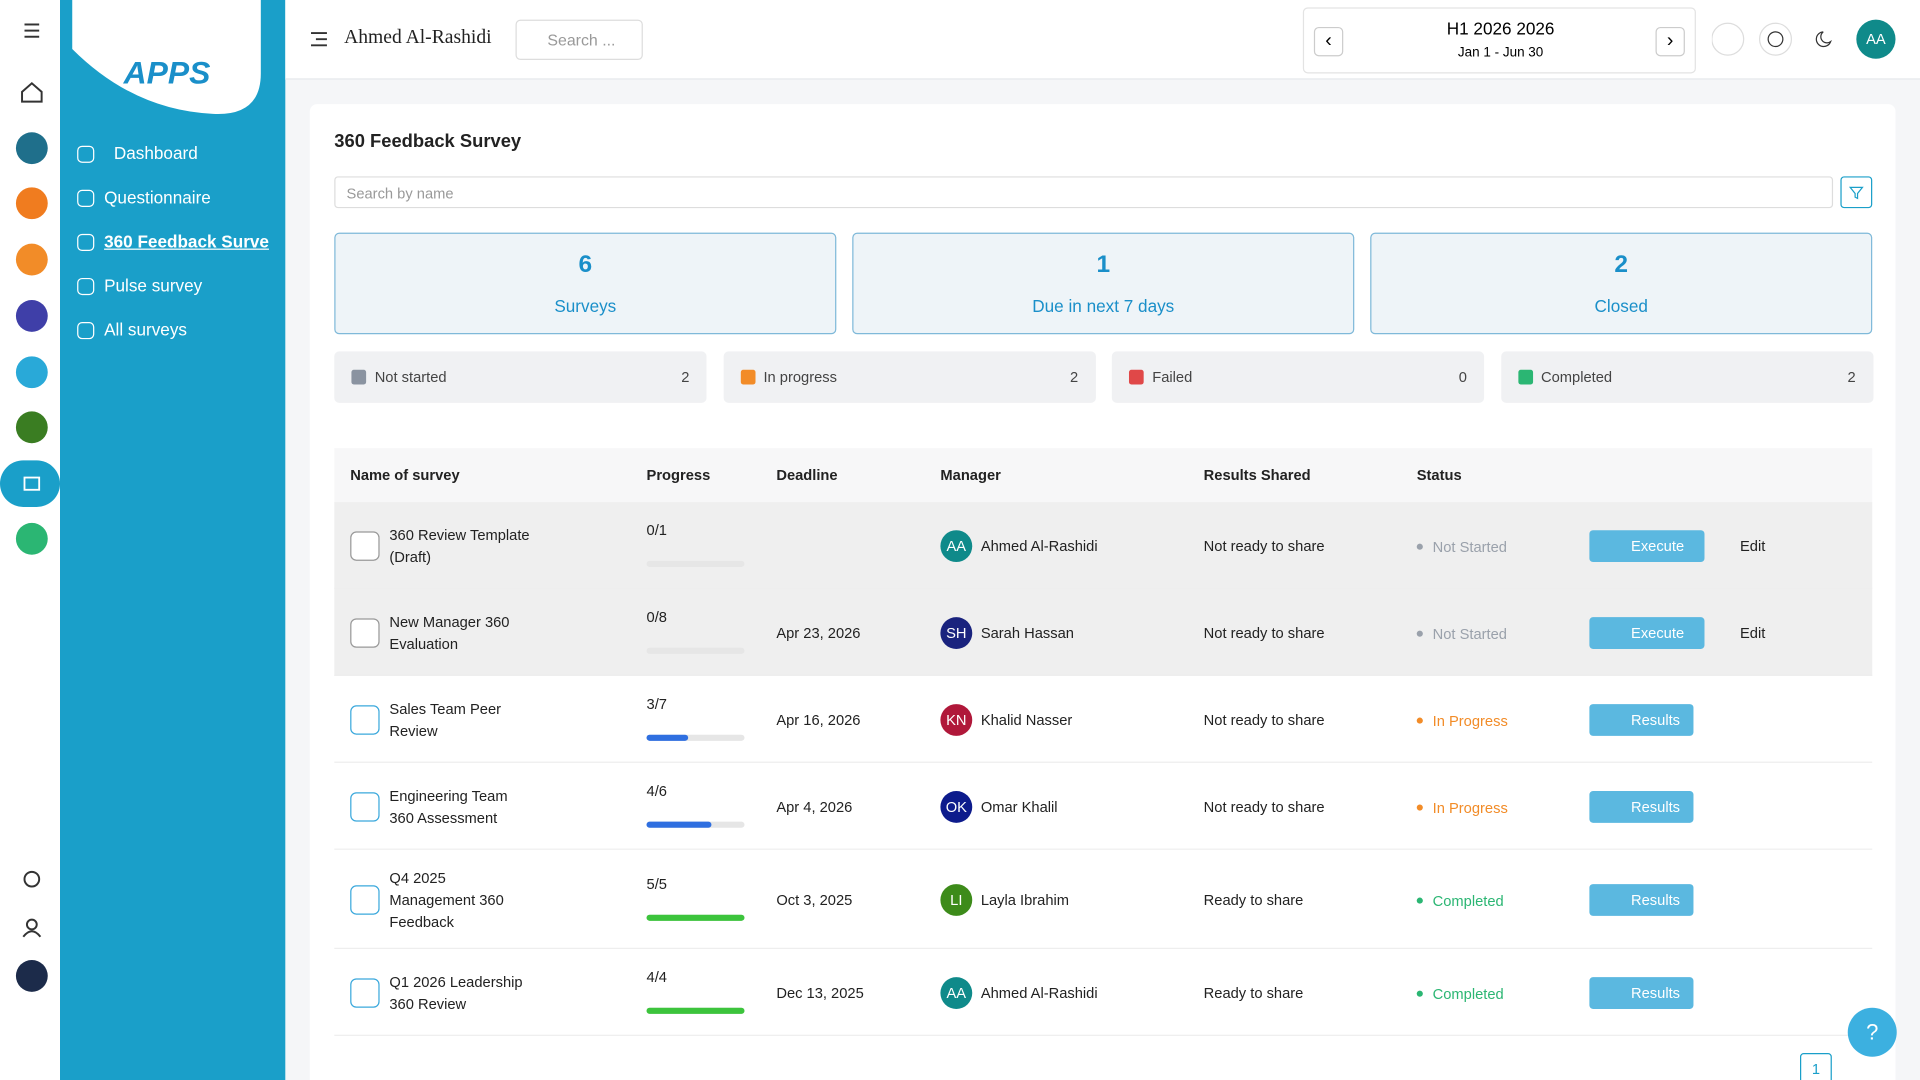  What do you see at coordinates (1670, 41) in the screenshot?
I see `next-button: ›` at bounding box center [1670, 41].